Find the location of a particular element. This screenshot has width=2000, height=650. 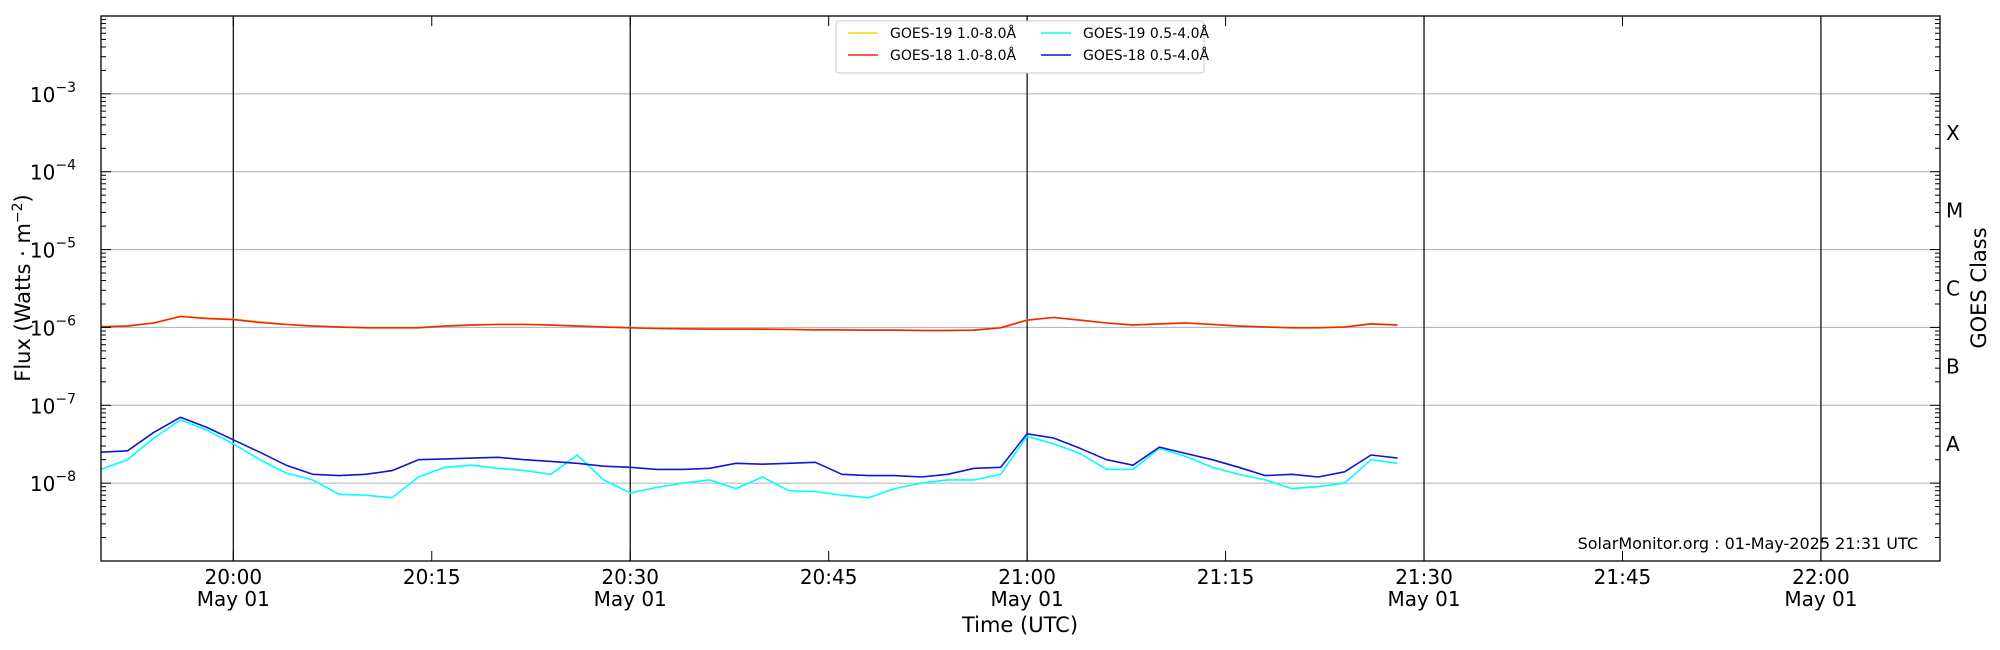

y-axis-title-exponent: −2 is located at coordinates (18, 212).